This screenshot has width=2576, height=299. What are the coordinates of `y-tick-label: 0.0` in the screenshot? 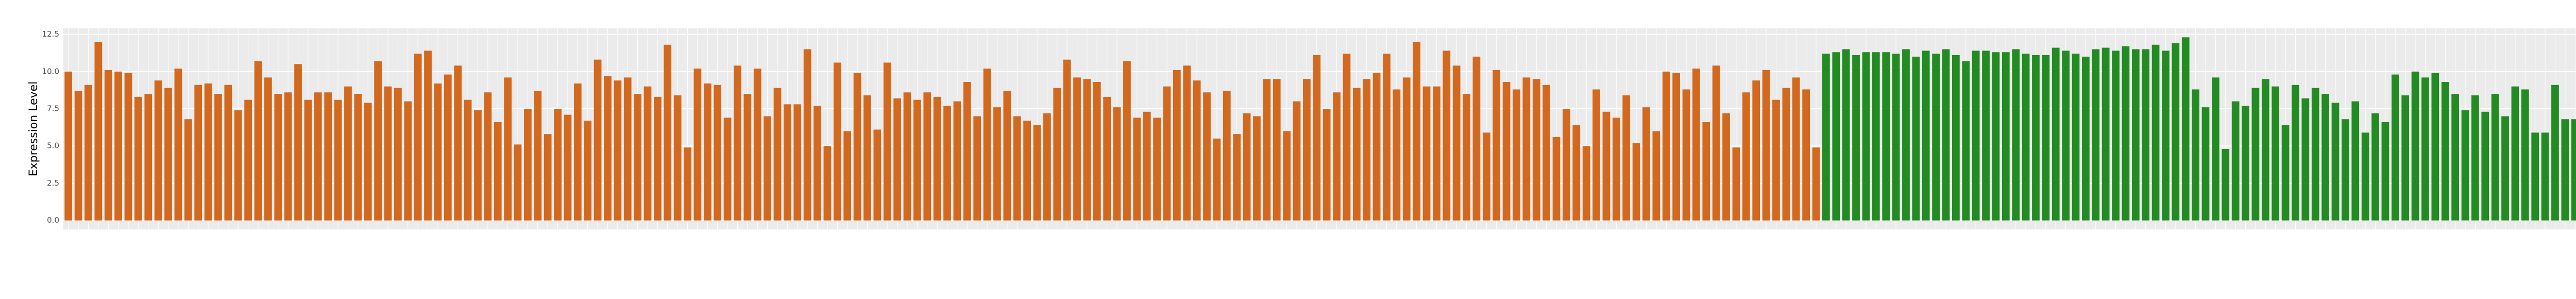 It's located at (53, 220).